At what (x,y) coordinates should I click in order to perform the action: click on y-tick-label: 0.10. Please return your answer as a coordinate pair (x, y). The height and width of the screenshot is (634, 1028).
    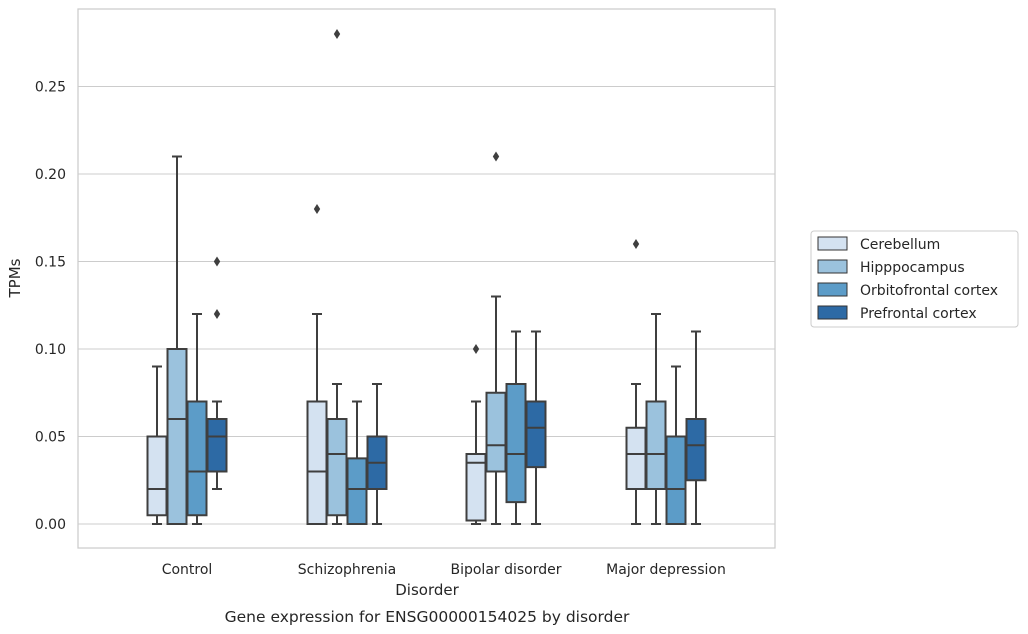
    Looking at the image, I should click on (50, 350).